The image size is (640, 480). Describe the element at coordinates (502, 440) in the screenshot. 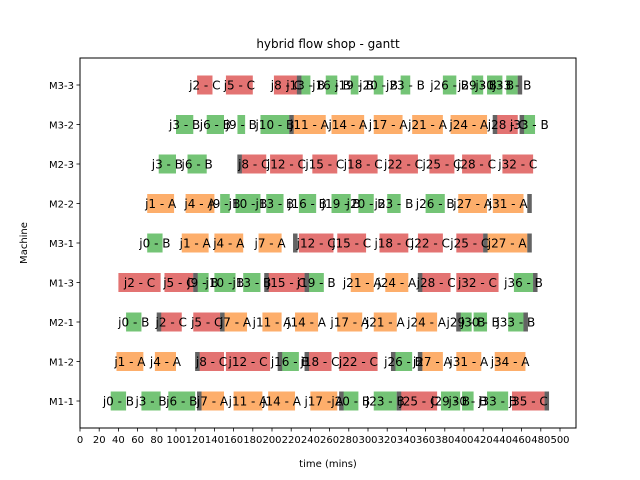

I see `x-tick-label: 440` at that location.